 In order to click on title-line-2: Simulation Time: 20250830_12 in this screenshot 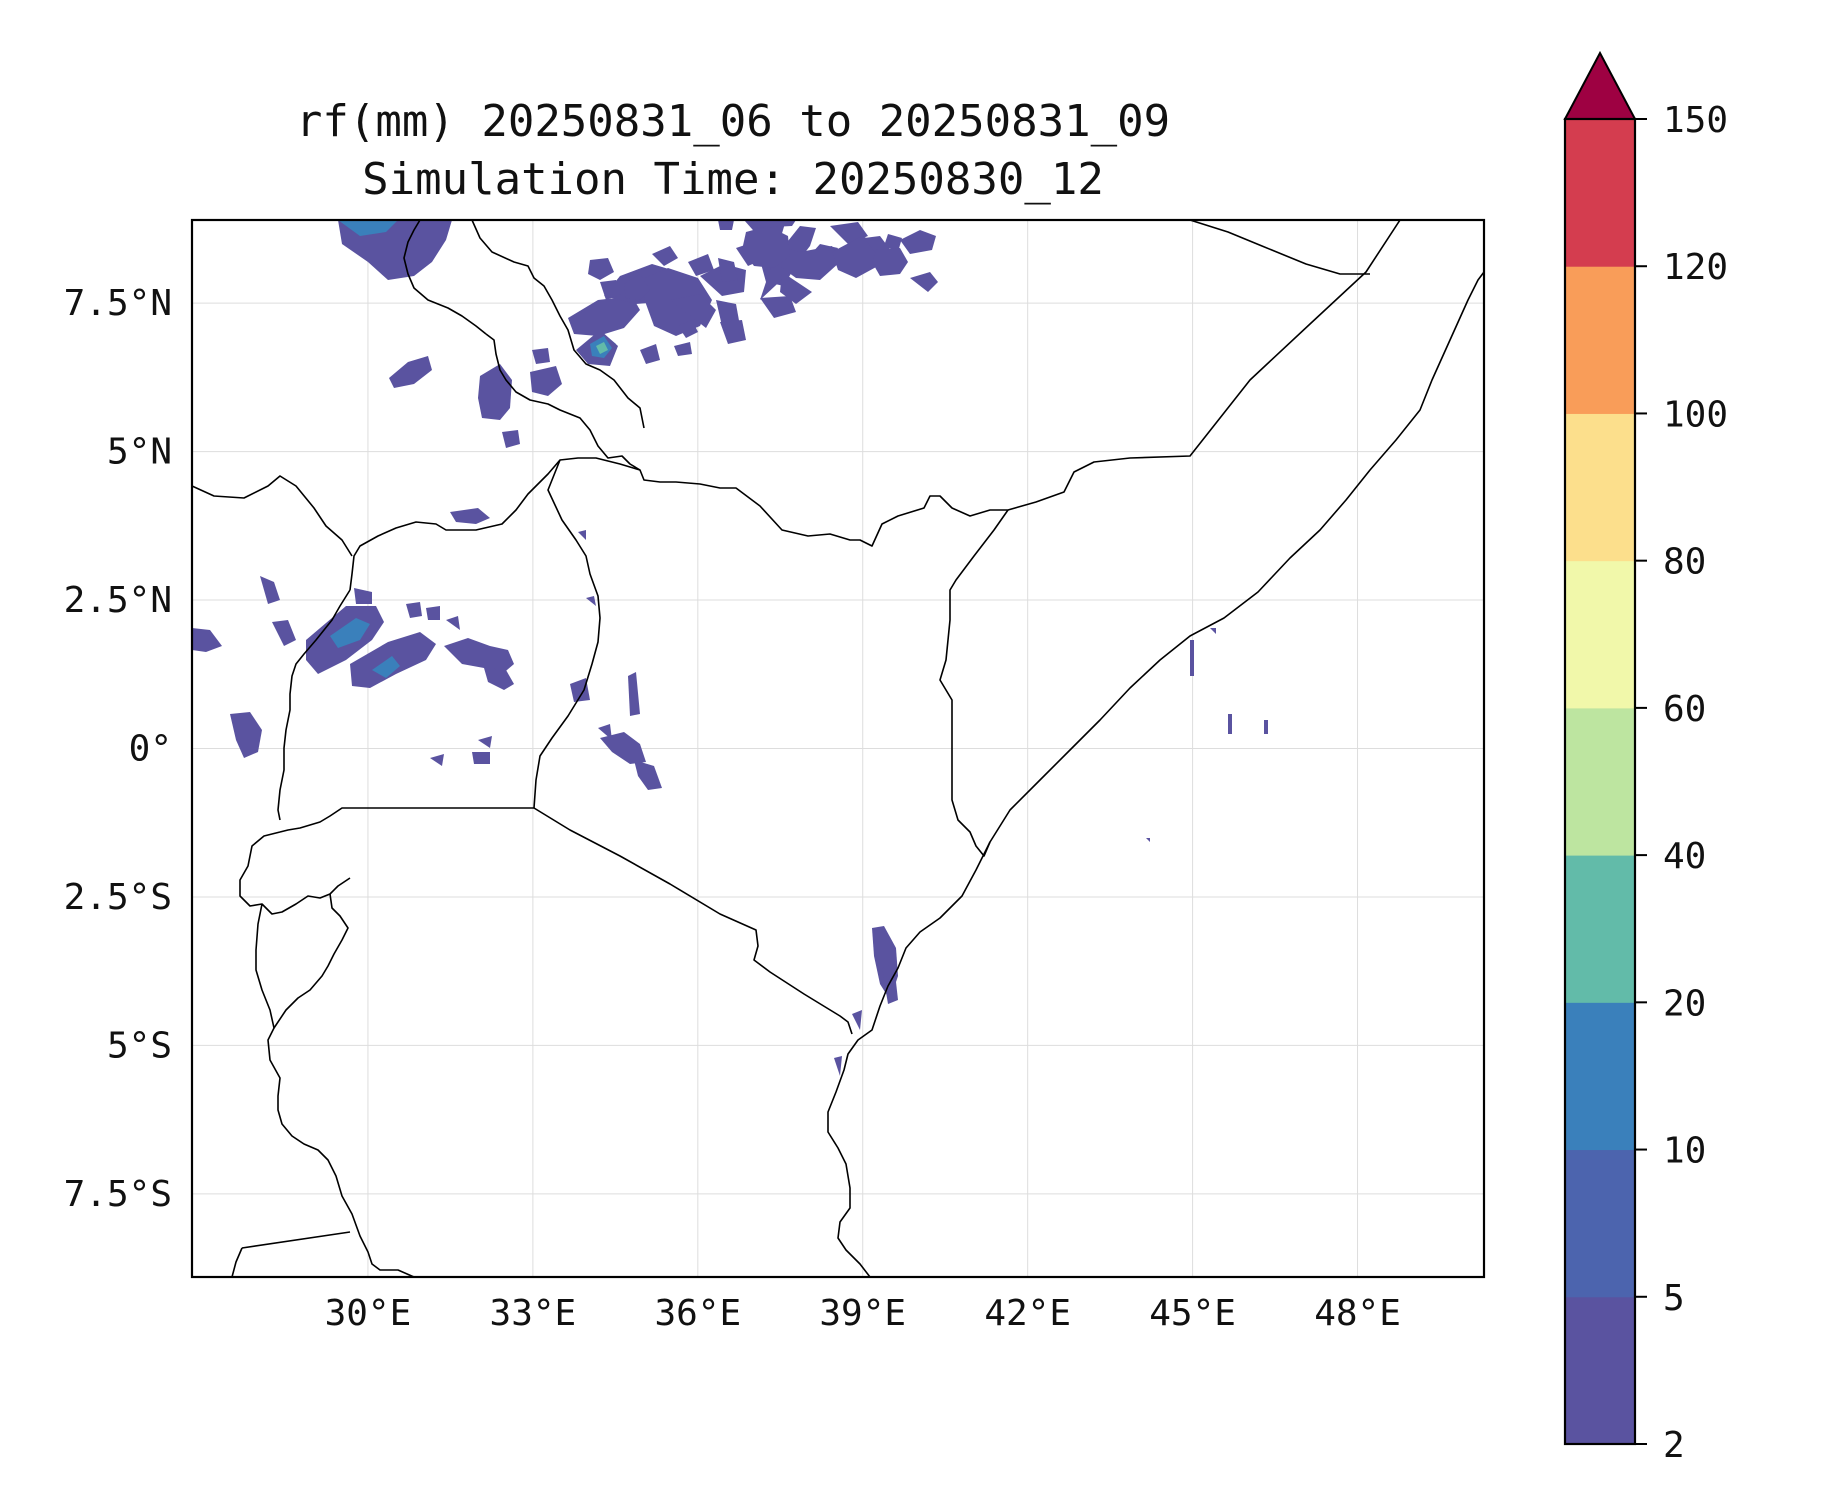, I will do `click(733, 179)`.